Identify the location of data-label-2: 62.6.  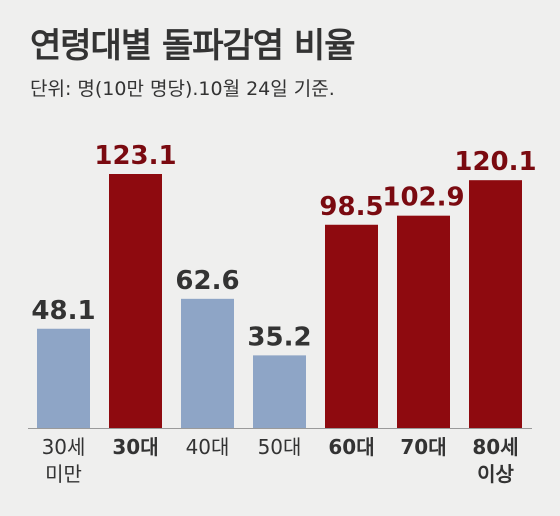
(207, 281).